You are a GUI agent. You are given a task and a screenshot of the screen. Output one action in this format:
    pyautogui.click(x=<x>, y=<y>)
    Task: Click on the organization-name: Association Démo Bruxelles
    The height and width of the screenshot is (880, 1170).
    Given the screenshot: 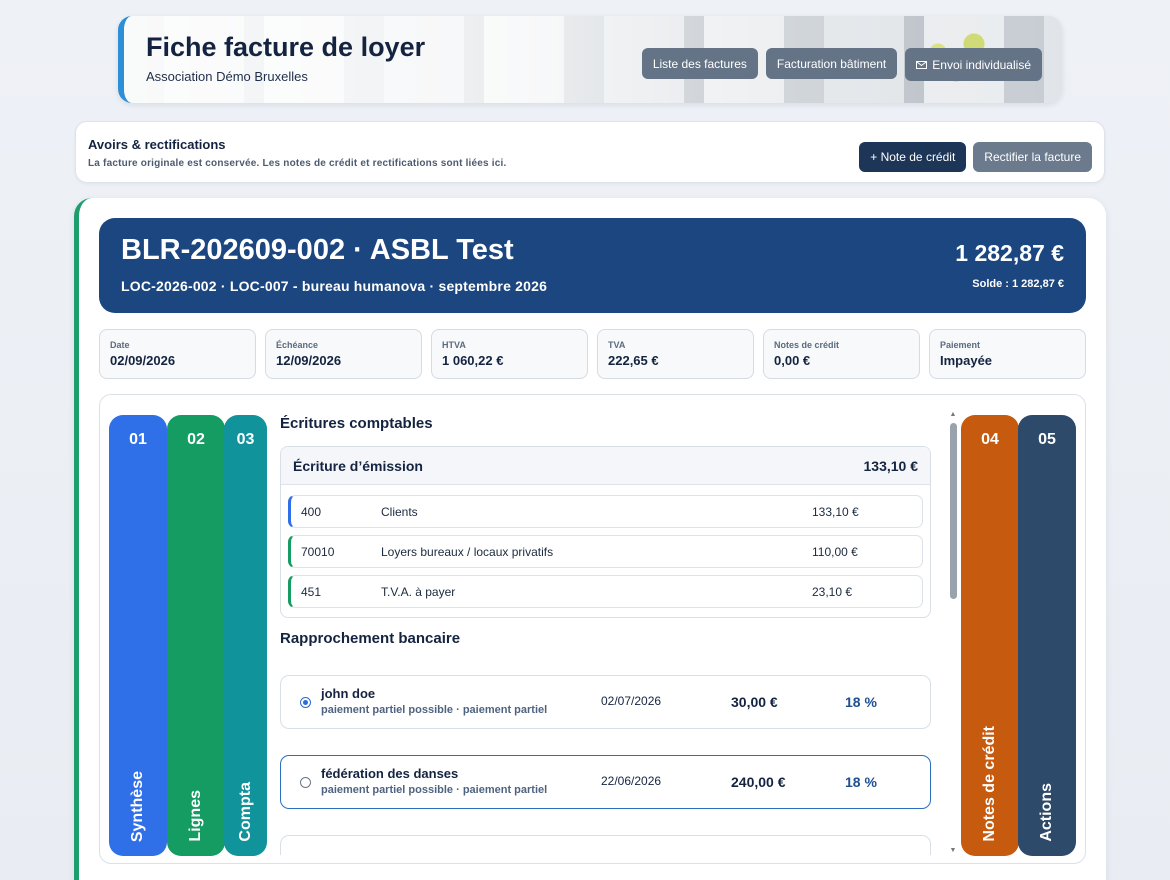 What is the action you would take?
    pyautogui.click(x=227, y=76)
    